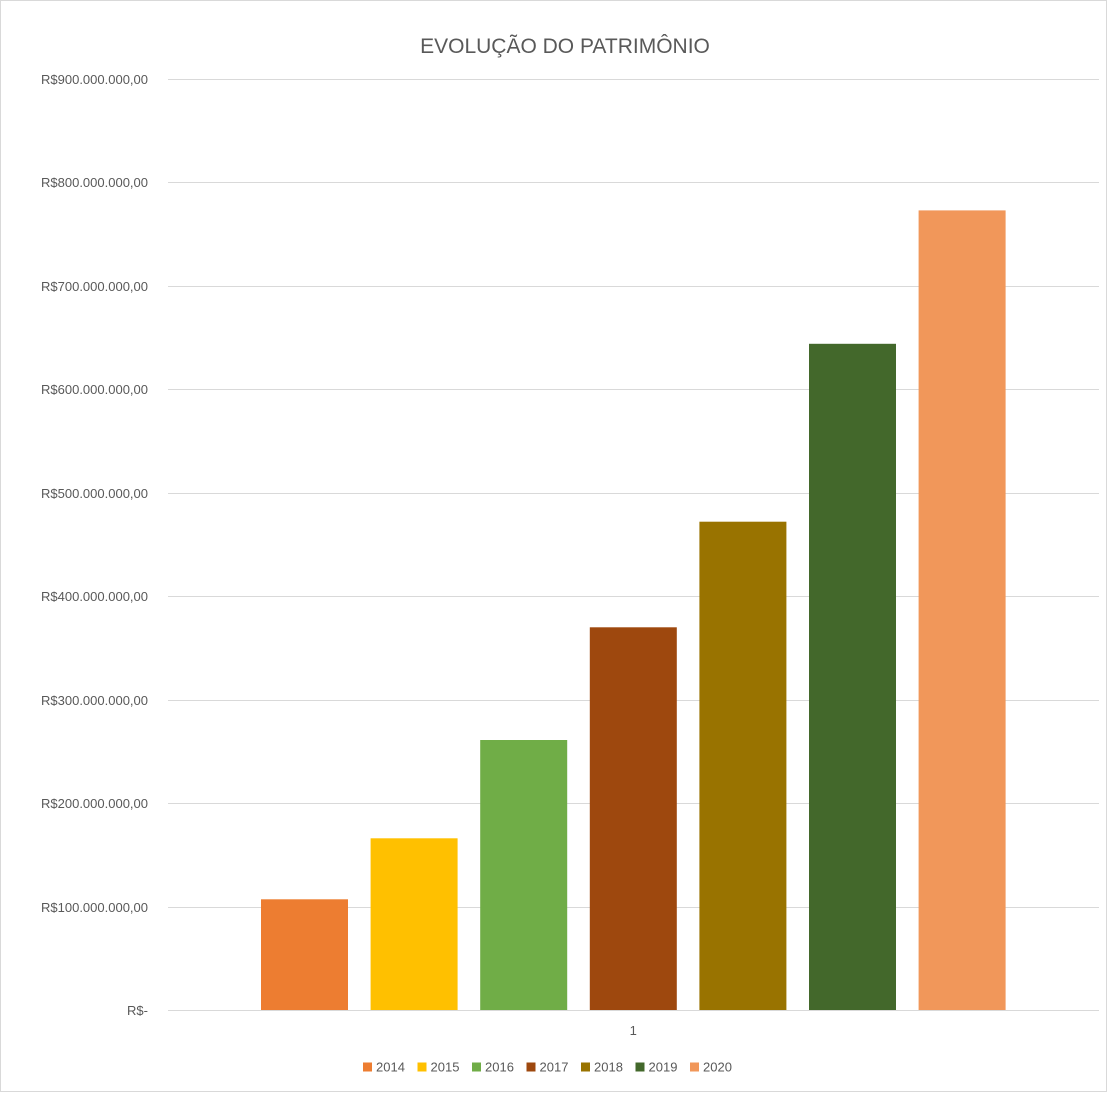  I want to click on legend-label: 2016, so click(499, 1067).